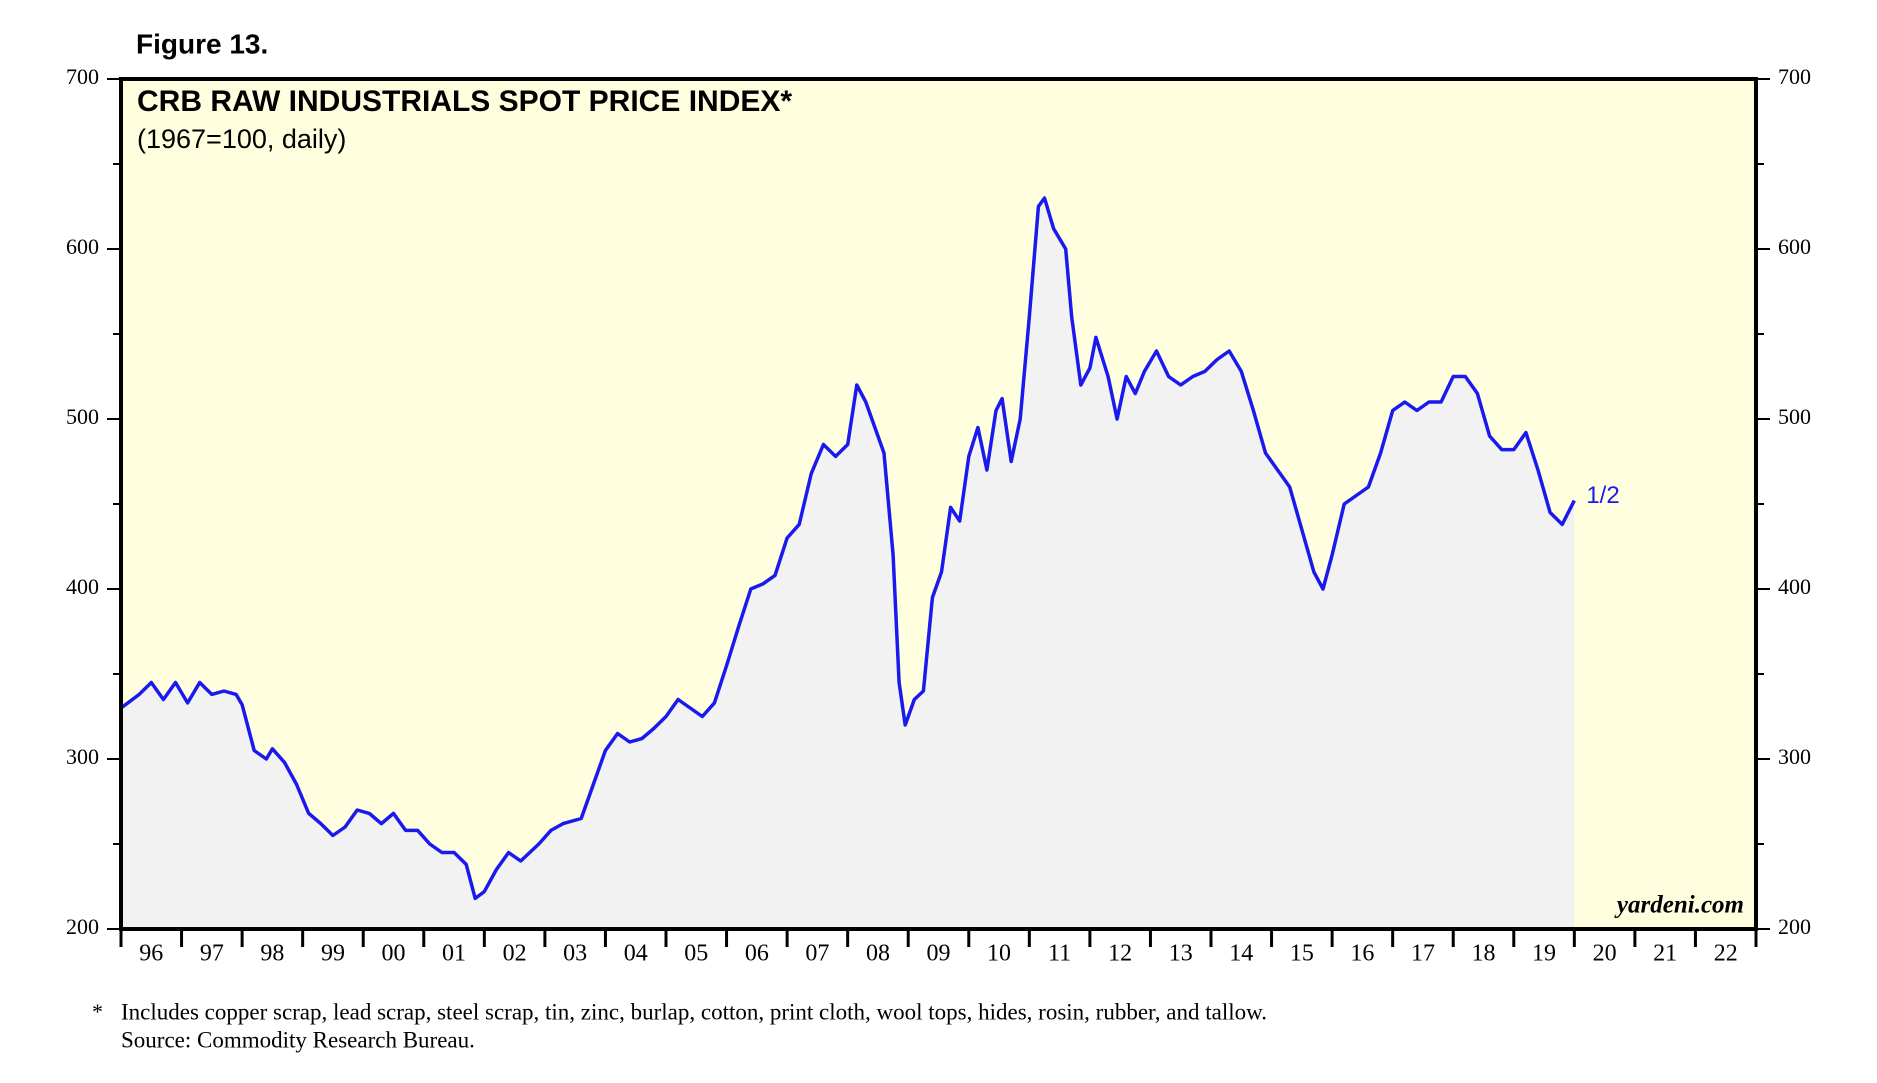  What do you see at coordinates (1059, 954) in the screenshot?
I see `x-tick-label: 11` at bounding box center [1059, 954].